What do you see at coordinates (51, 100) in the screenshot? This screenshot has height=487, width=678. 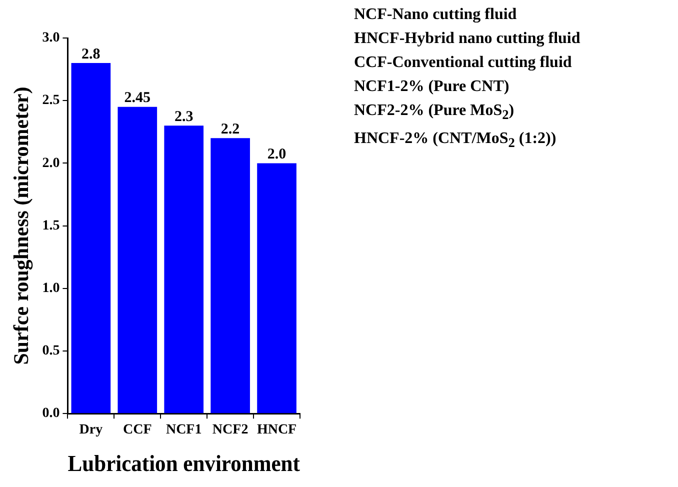 I see `y-tick-label: 2.5` at bounding box center [51, 100].